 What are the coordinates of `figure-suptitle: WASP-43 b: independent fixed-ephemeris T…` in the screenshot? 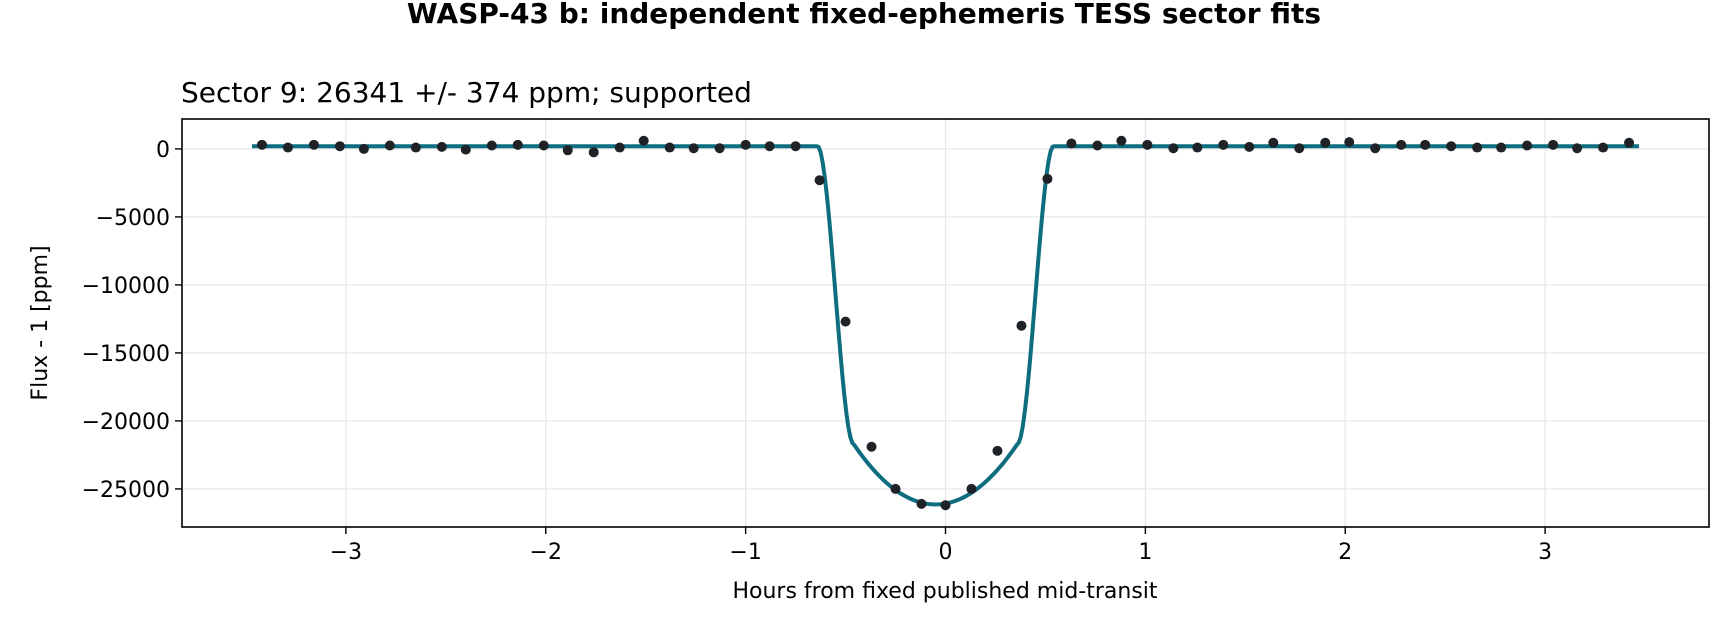 It's located at (864, 15).